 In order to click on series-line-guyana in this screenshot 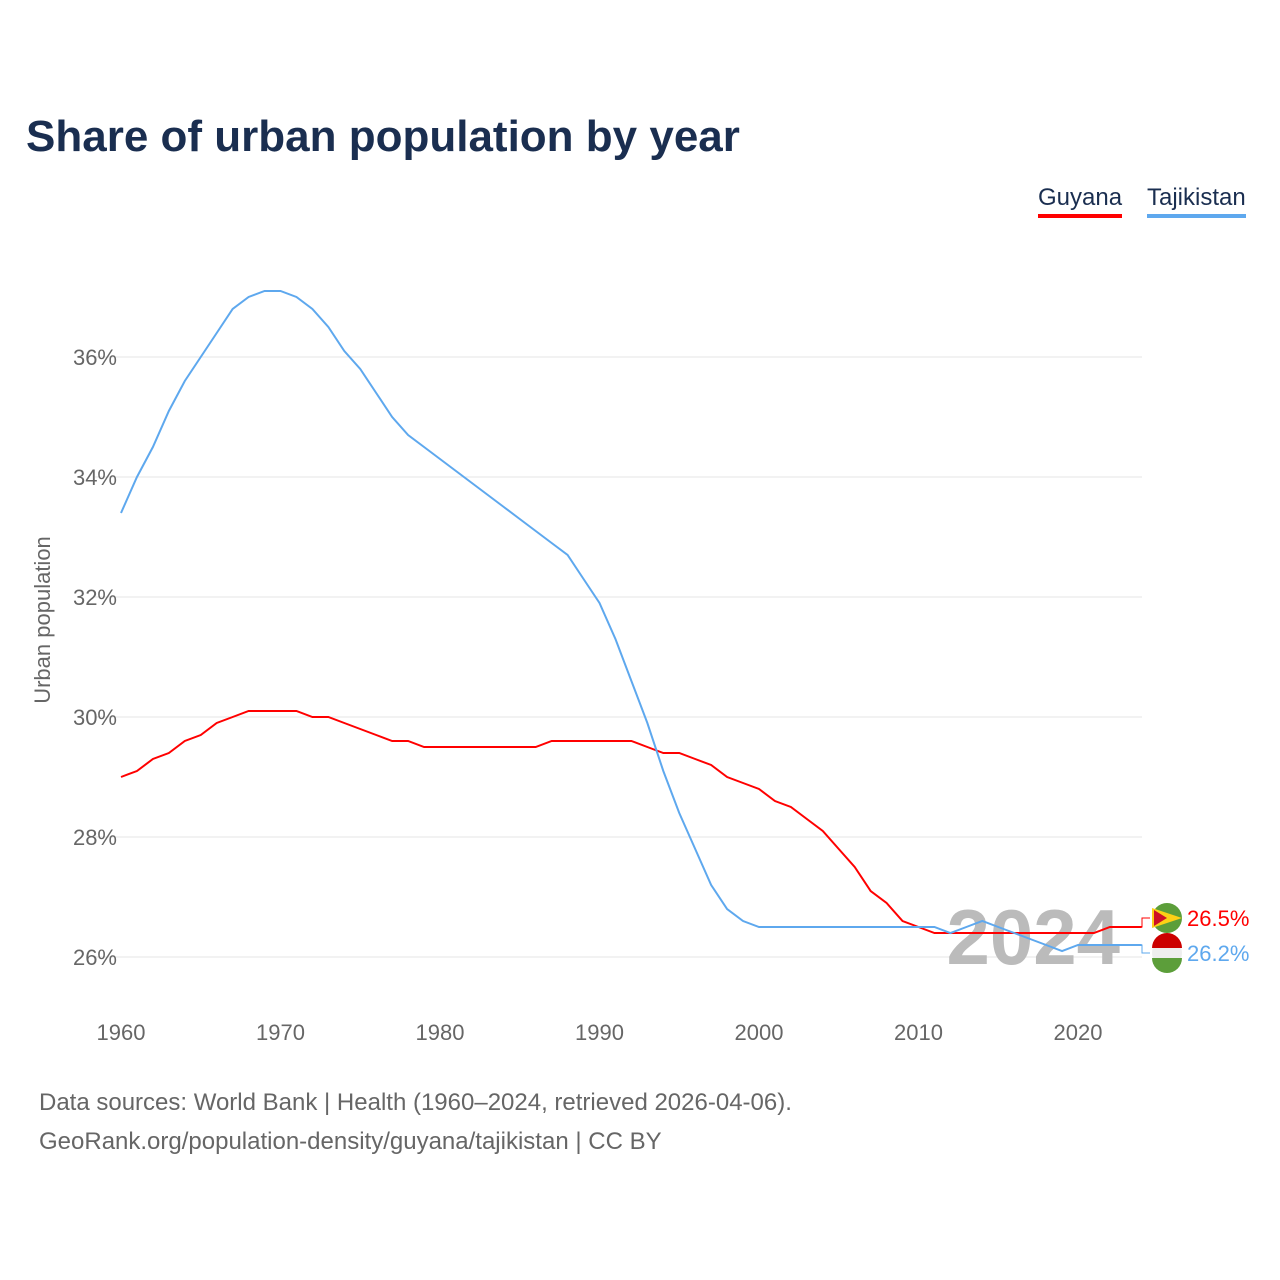, I will do `click(631, 822)`.